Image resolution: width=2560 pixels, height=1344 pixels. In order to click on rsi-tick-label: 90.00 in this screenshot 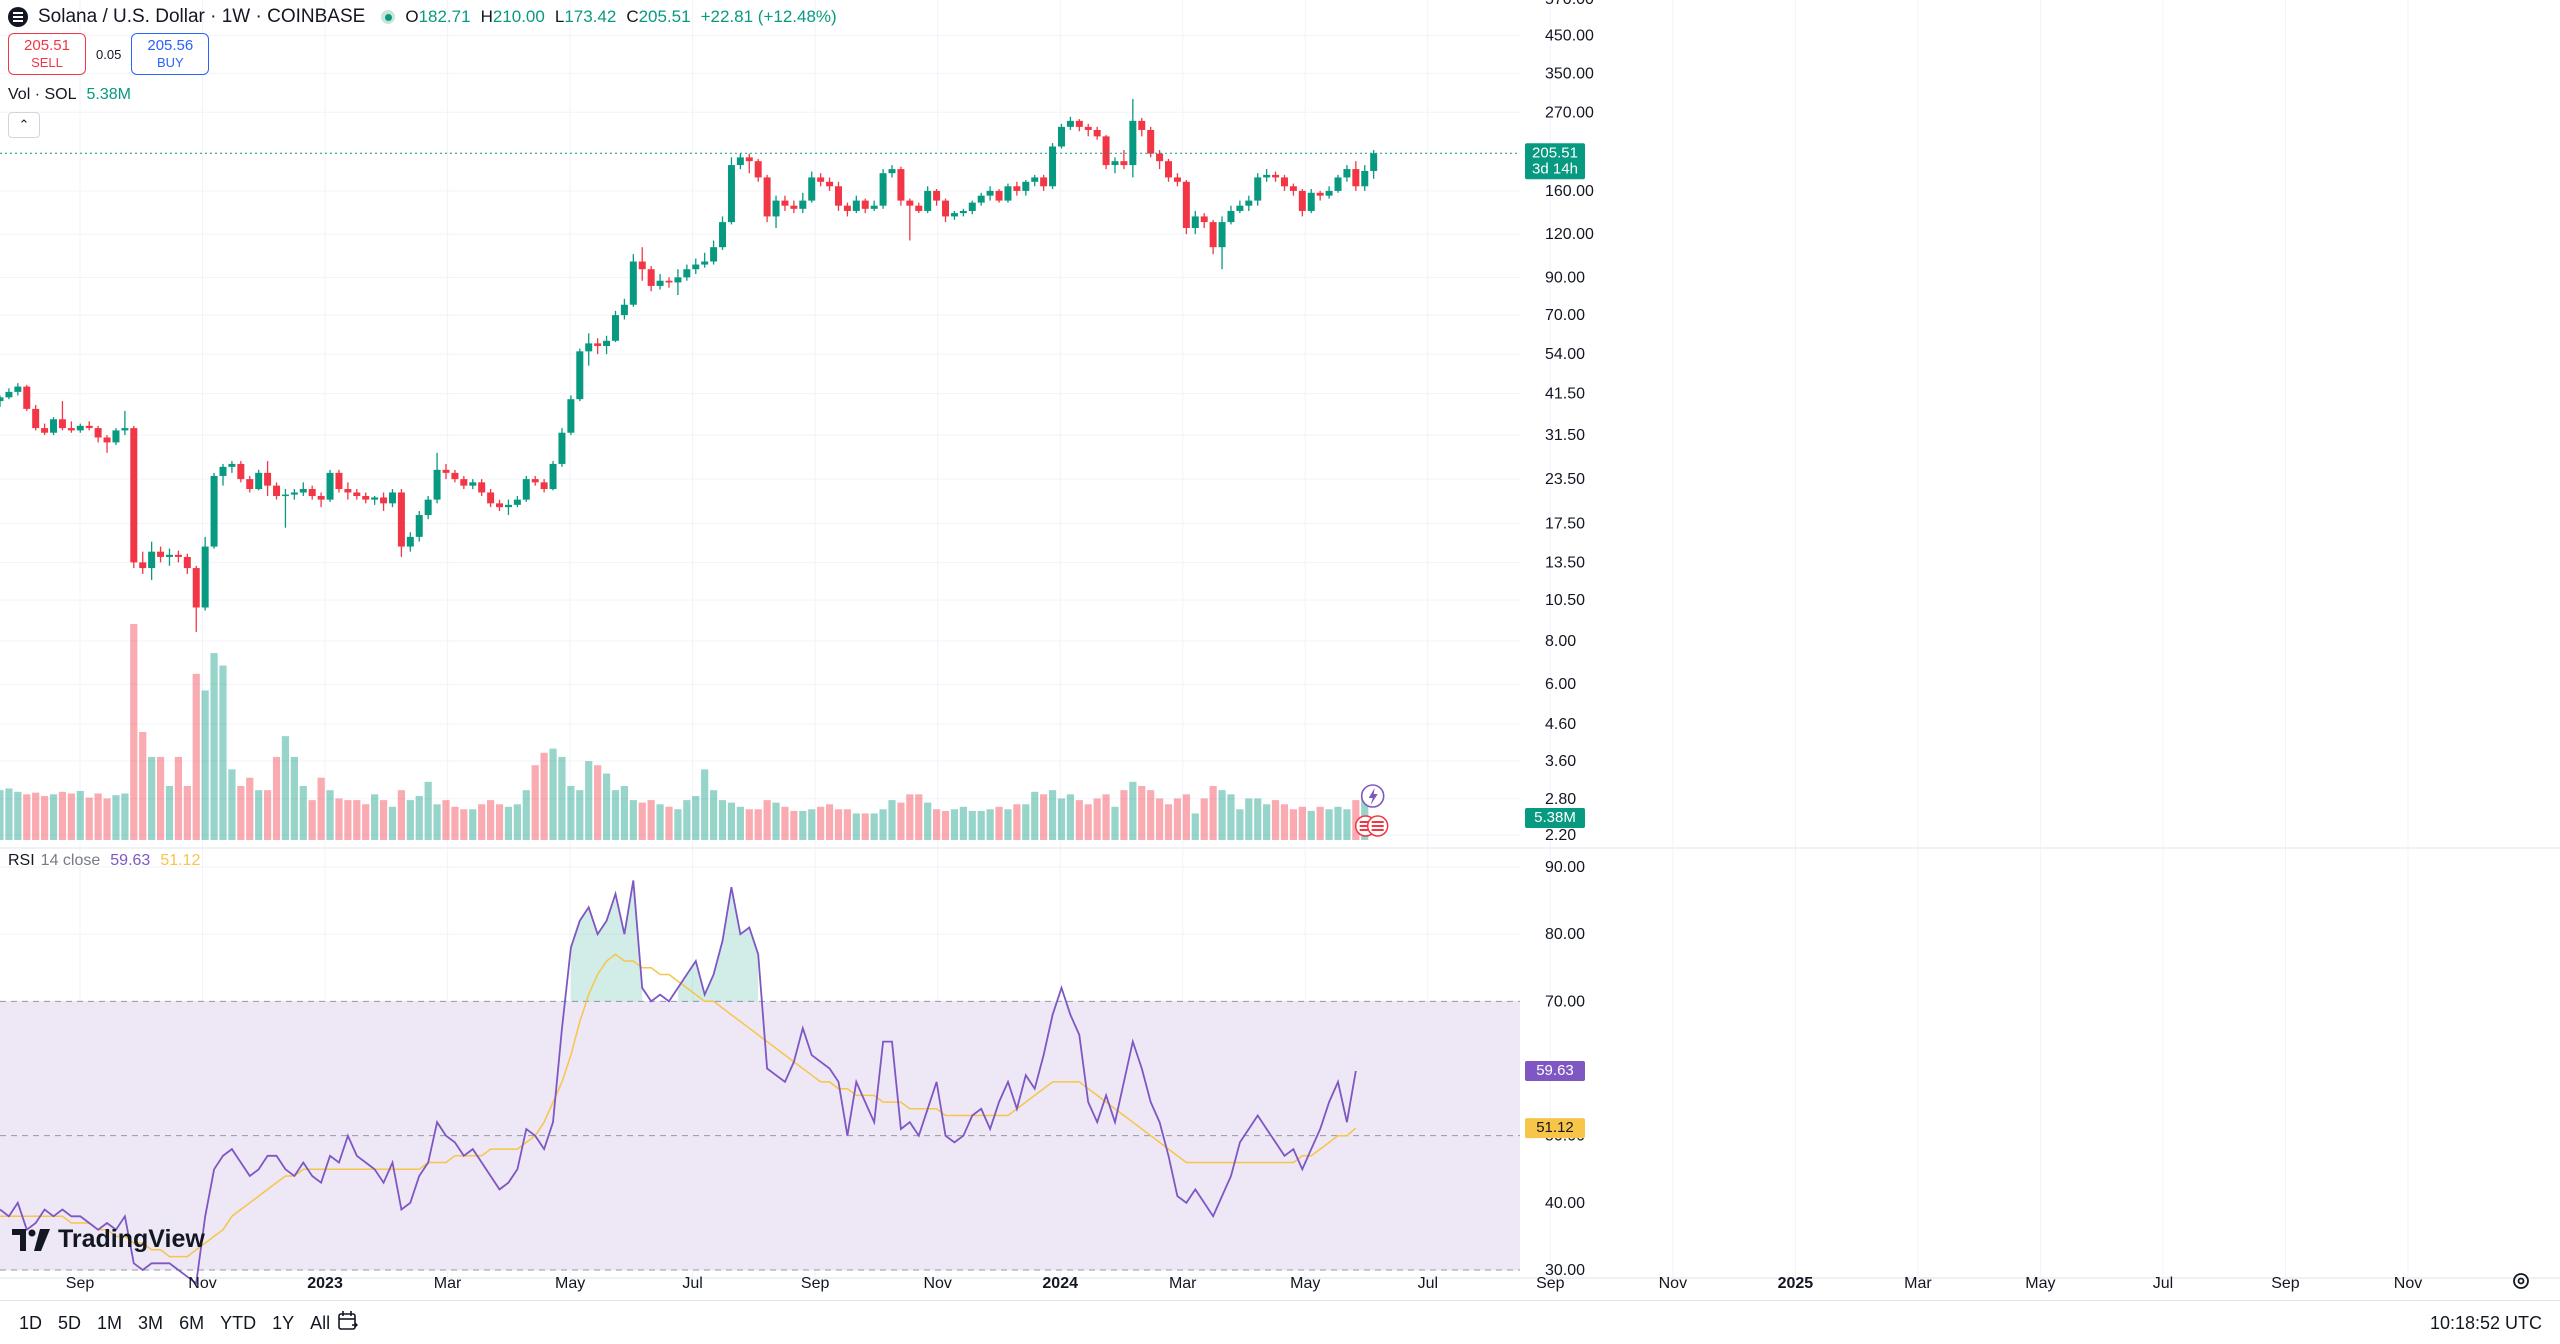, I will do `click(1565, 867)`.